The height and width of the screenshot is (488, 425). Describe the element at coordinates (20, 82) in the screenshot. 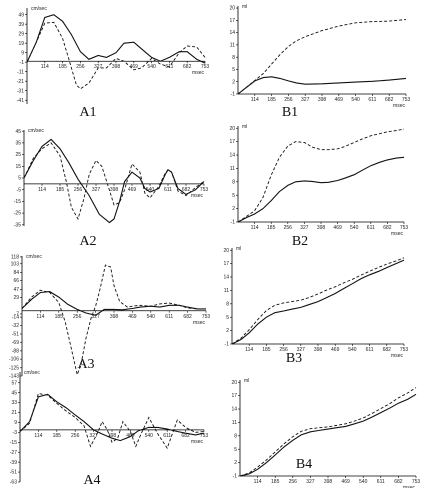

I see `y-tick-label: -21` at that location.